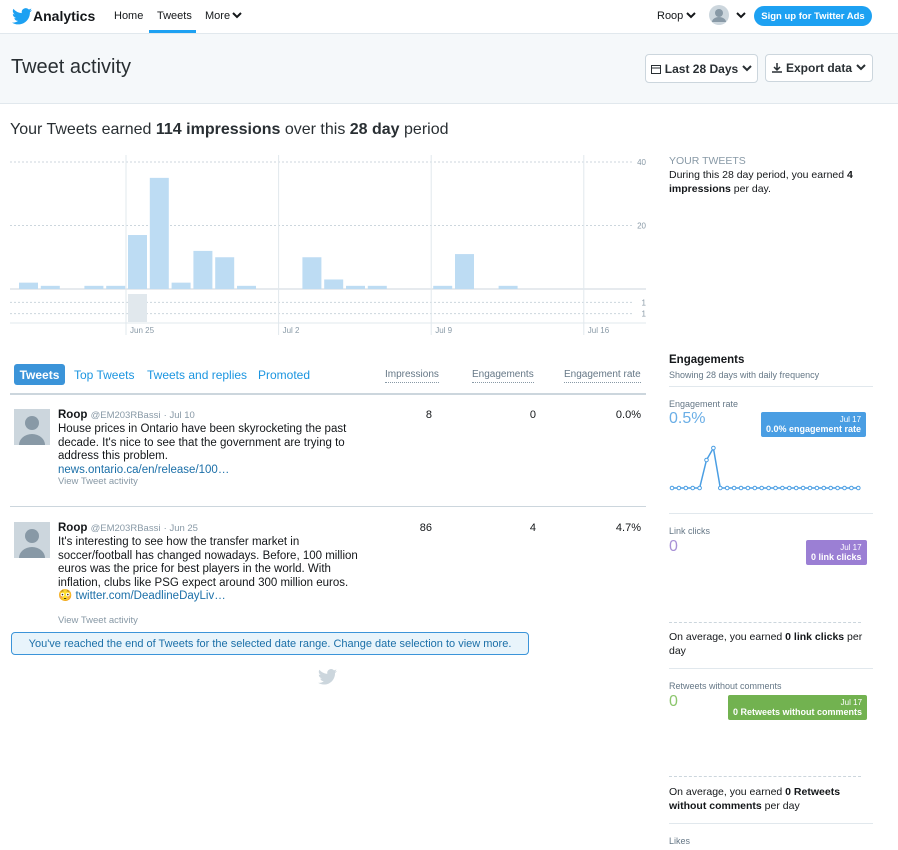  What do you see at coordinates (761, 182) in the screenshot?
I see `text-strong: 4 impressions` at bounding box center [761, 182].